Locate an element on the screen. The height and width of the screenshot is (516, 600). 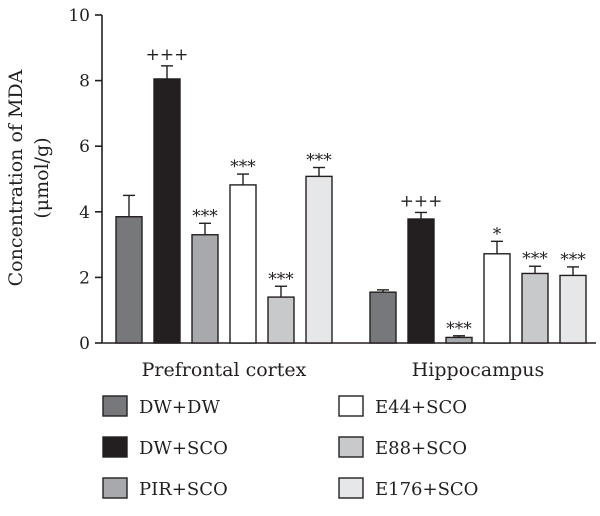
y-tick-label-0: 0 is located at coordinates (84, 344).